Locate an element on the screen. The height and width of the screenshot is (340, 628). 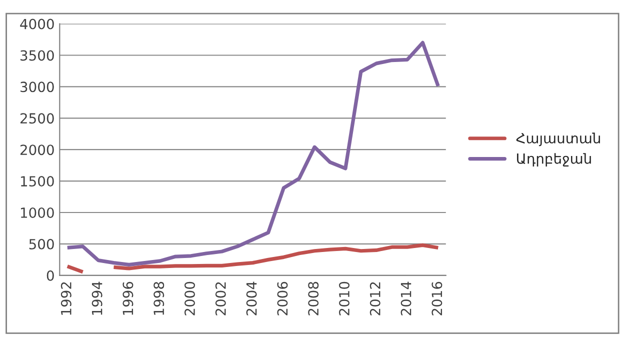
x-tick-label: 2010 is located at coordinates (344, 299).